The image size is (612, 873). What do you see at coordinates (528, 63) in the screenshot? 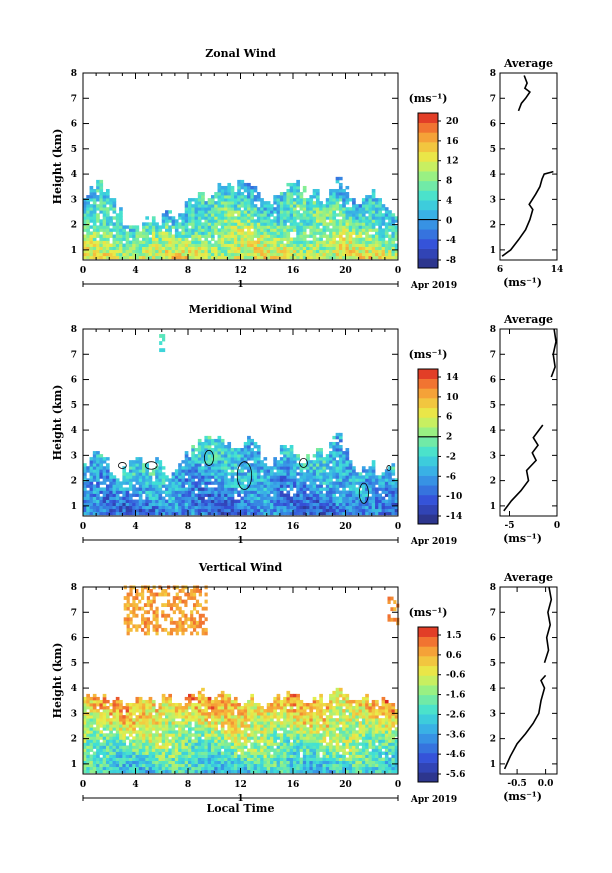
I see `average-title: Average` at bounding box center [528, 63].